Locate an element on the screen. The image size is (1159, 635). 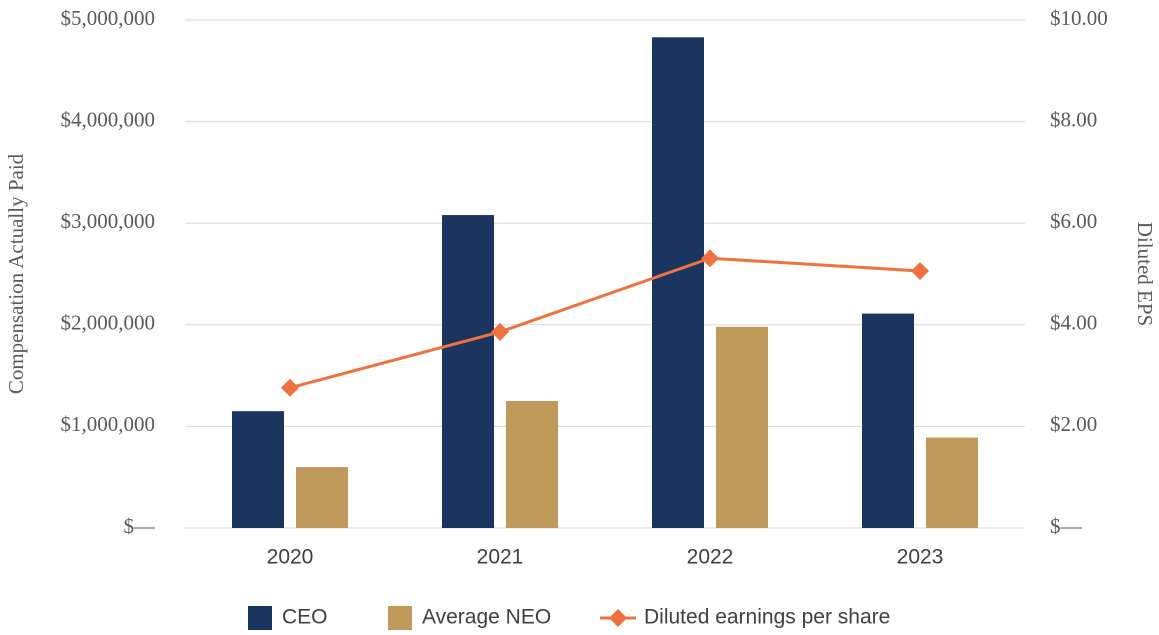
legend-label: CEO is located at coordinates (305, 617).